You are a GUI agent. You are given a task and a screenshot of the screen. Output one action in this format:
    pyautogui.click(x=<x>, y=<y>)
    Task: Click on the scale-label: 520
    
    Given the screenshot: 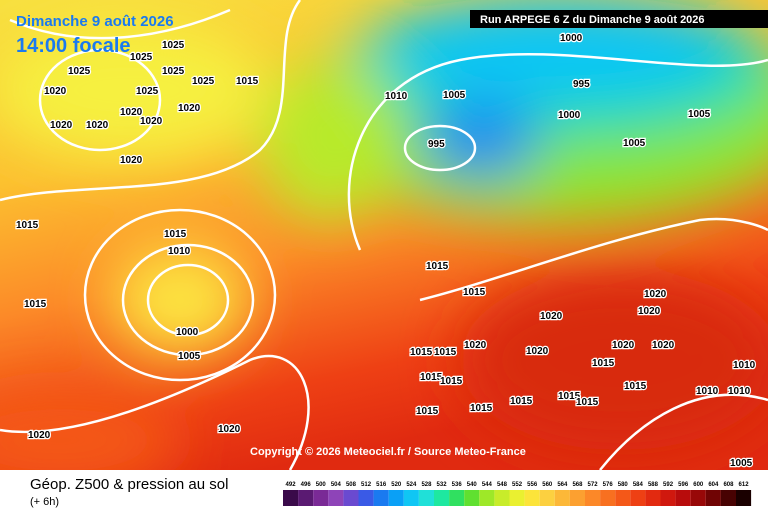 What is the action you would take?
    pyautogui.click(x=396, y=485)
    